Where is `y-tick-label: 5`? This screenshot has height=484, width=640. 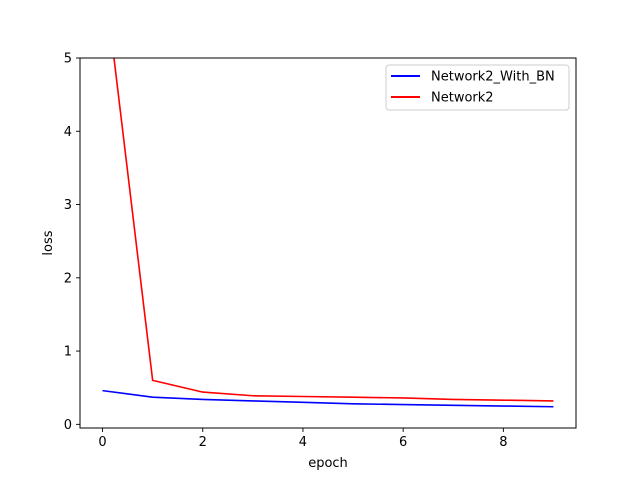
y-tick-label: 5 is located at coordinates (68, 59).